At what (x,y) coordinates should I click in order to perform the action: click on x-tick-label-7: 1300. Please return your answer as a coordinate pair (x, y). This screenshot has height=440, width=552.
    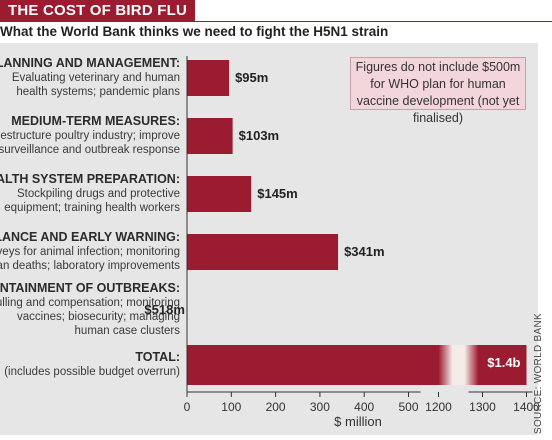
    Looking at the image, I should click on (482, 407).